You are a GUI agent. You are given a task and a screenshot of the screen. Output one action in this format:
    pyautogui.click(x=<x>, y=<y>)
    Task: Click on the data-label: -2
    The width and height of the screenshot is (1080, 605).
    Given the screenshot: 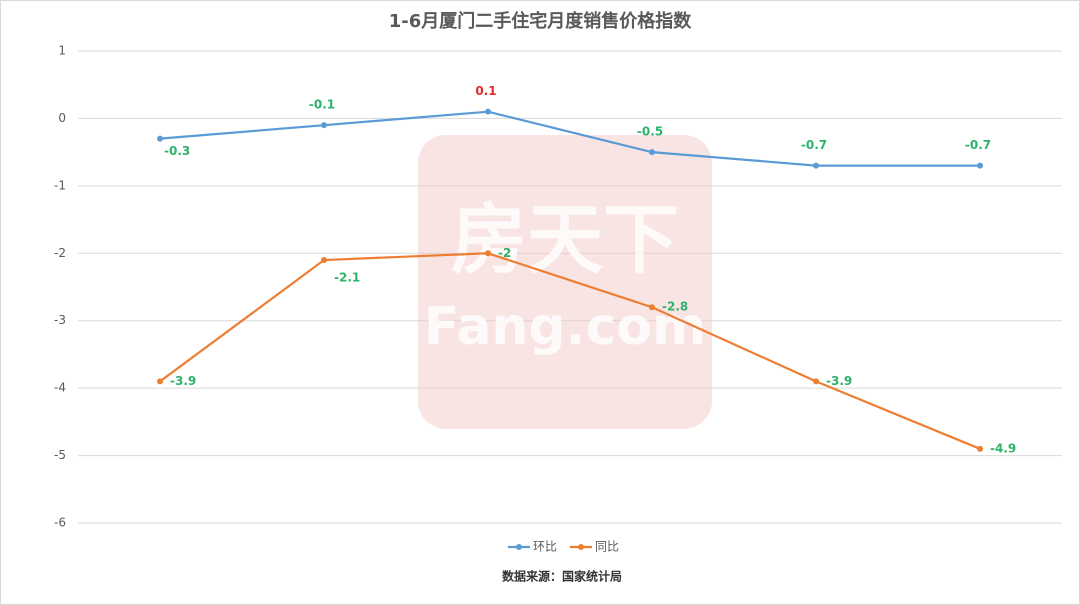 What is the action you would take?
    pyautogui.click(x=504, y=253)
    